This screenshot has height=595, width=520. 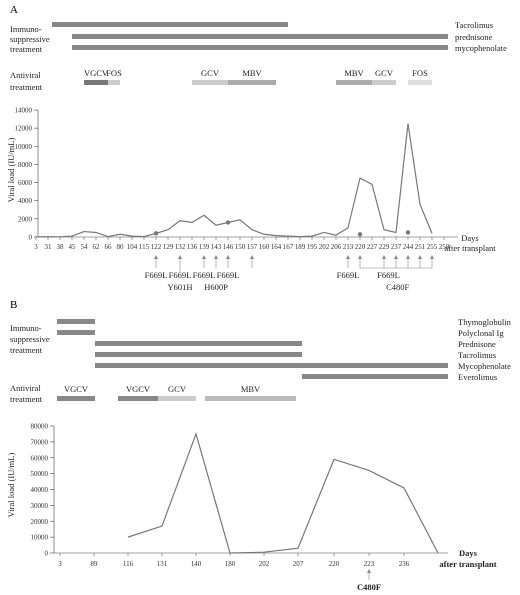 What do you see at coordinates (470, 248) in the screenshot?
I see `panel-a-xlabel-2: after transplant` at bounding box center [470, 248].